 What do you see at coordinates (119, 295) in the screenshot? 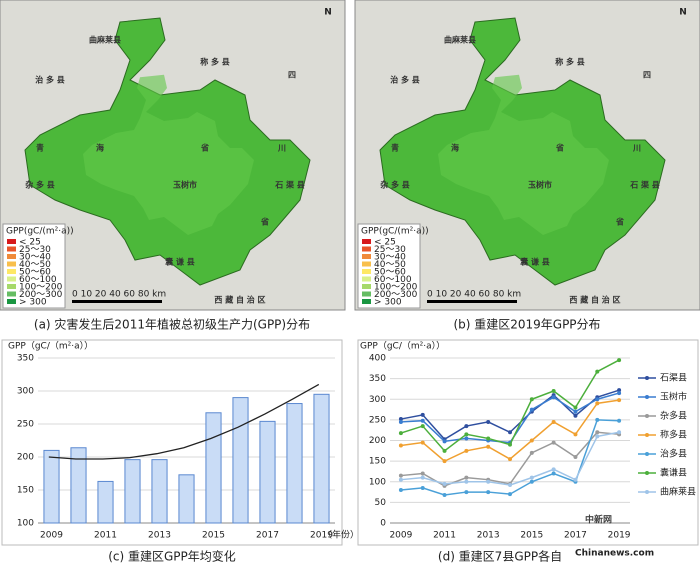
I see `scale-label: 0 10 20 40 60 80 km` at bounding box center [119, 295].